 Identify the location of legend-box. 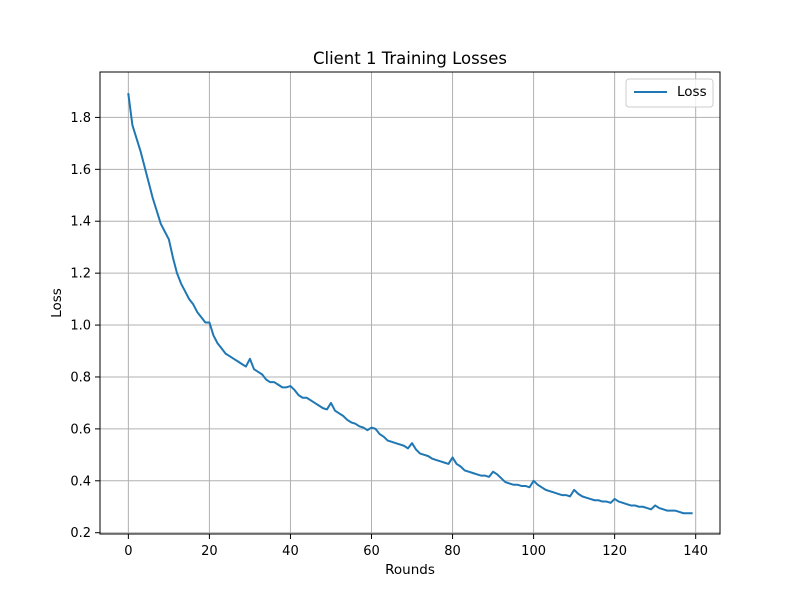
(669, 93).